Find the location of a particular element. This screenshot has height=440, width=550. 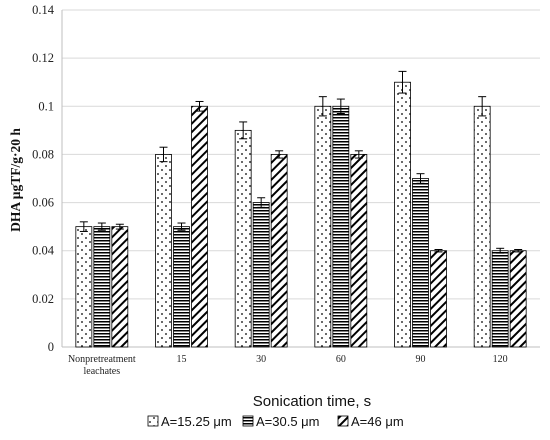

y-tick-label: 0.1 is located at coordinates (46, 106).